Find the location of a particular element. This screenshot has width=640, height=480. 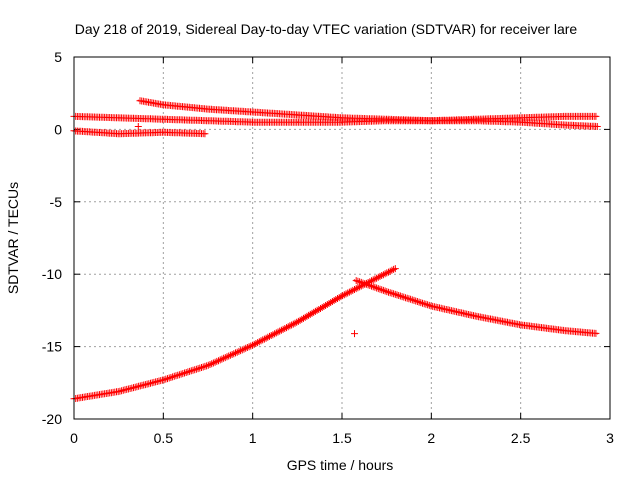

y-tick-label: -10 is located at coordinates (52, 274).